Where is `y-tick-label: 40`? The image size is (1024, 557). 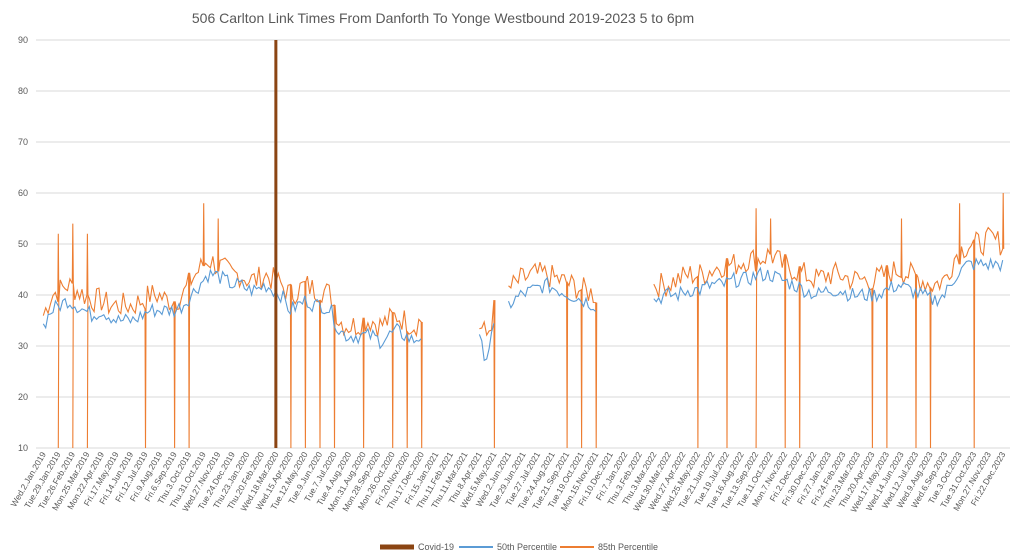 y-tick-label: 40 is located at coordinates (23, 295).